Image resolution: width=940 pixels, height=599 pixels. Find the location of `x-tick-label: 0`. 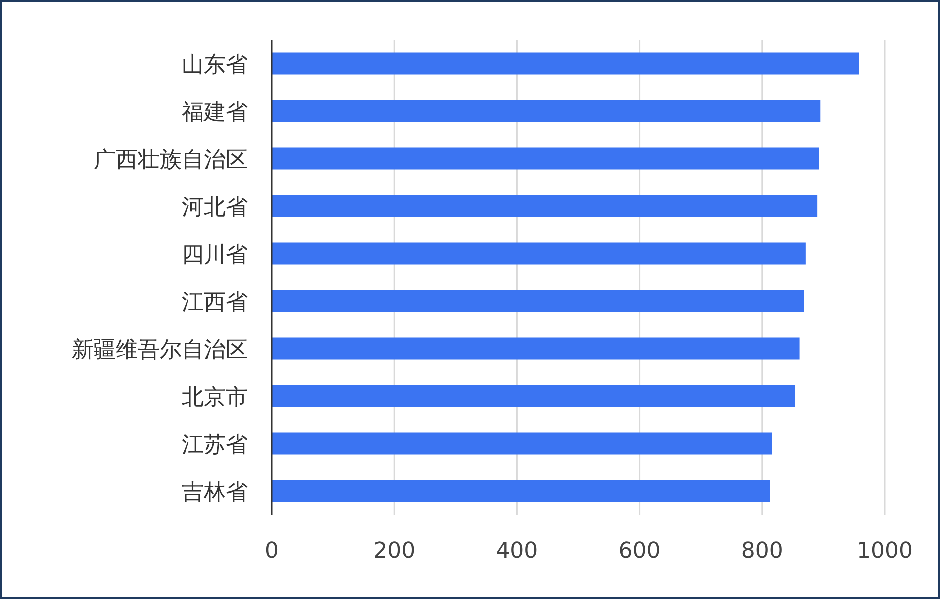

x-tick-label: 0 is located at coordinates (272, 551).